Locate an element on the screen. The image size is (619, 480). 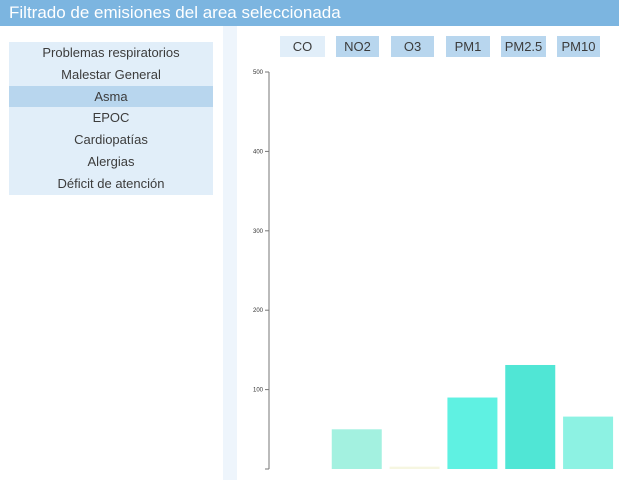
bar-pm25 is located at coordinates (530, 416).